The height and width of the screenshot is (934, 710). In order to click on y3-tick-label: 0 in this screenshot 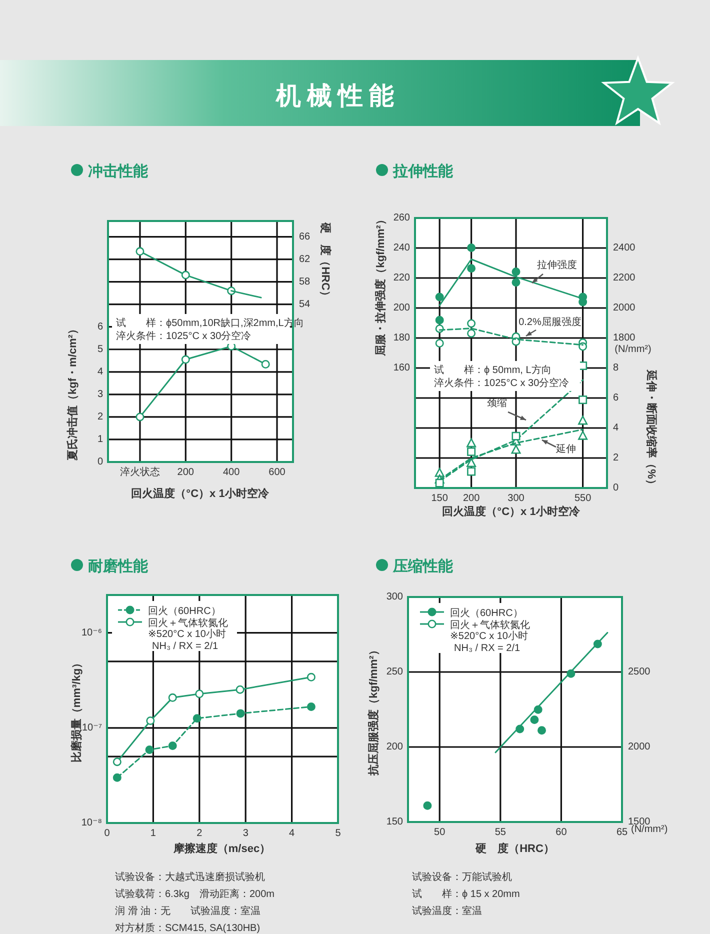, I will do `click(616, 488)`.